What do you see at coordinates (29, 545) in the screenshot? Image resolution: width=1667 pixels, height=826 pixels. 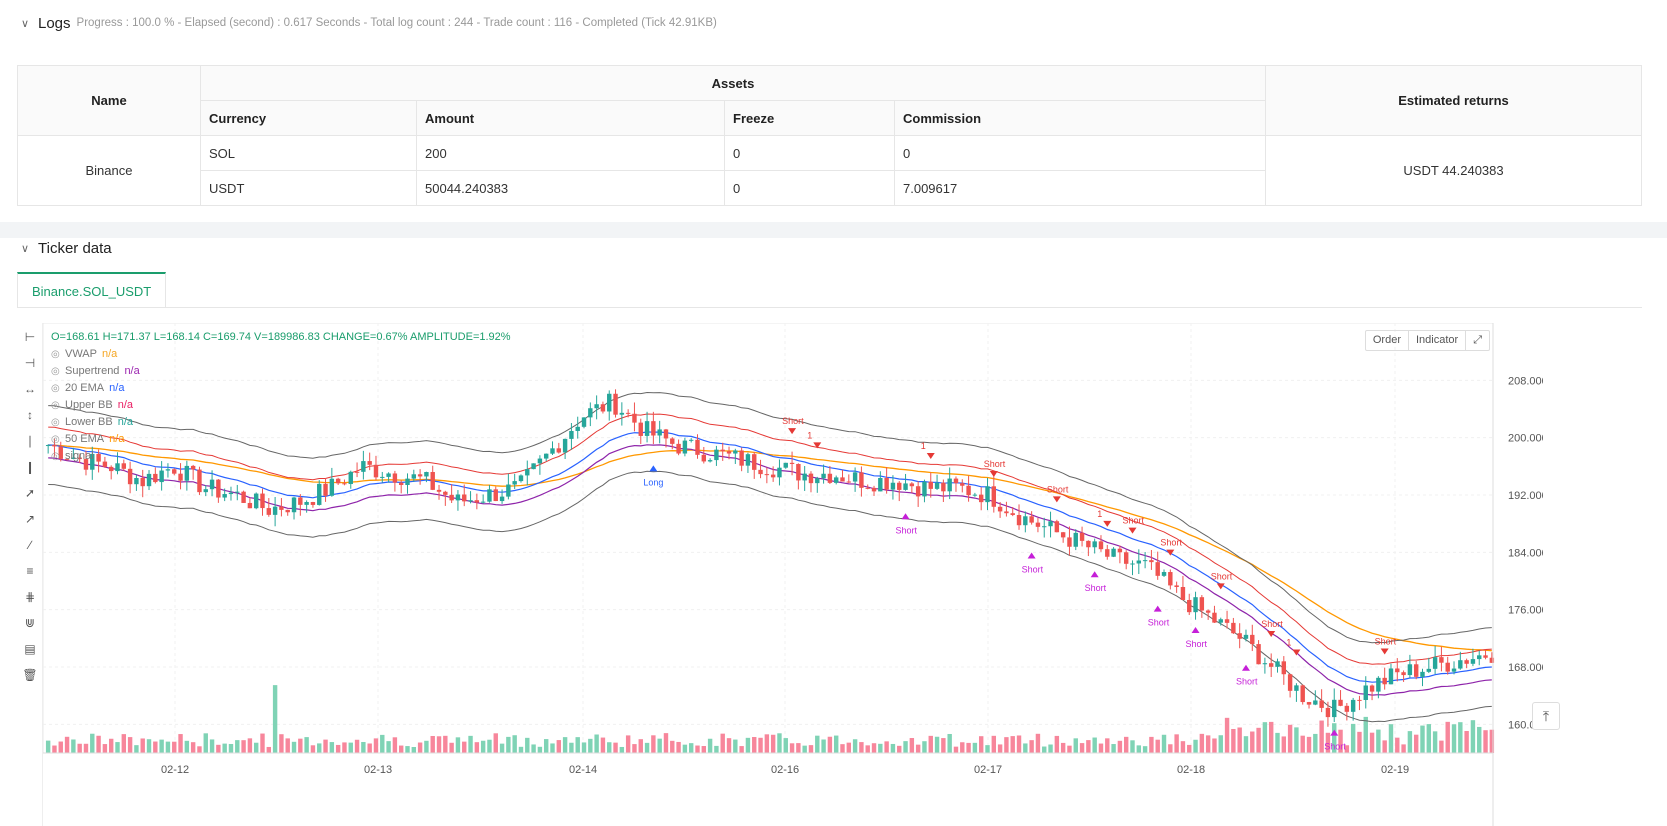 I see `segment-icon: ∕` at bounding box center [29, 545].